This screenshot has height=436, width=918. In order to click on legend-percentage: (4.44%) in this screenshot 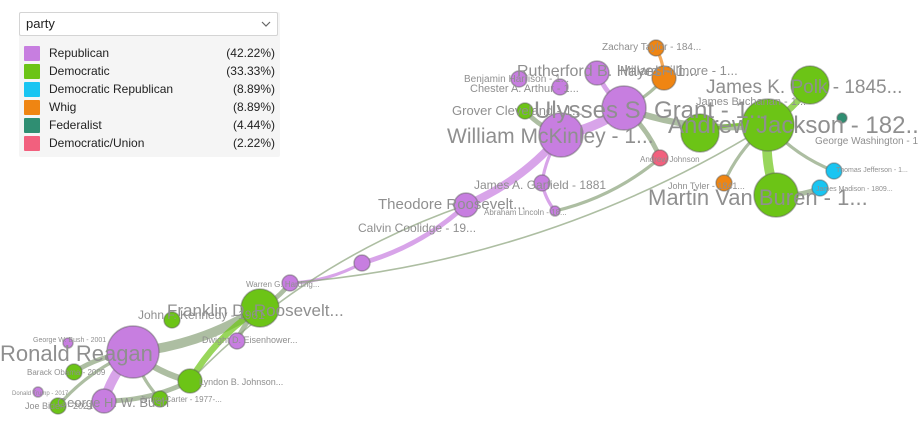, I will do `click(253, 125)`.